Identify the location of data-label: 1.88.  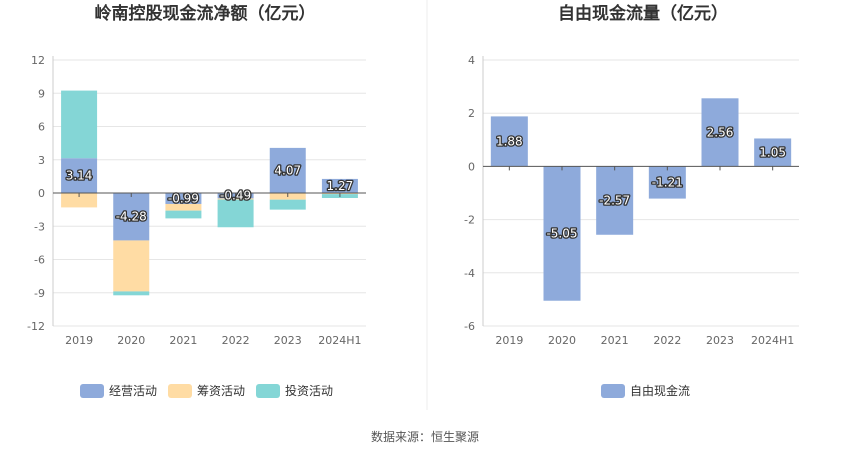
(509, 141).